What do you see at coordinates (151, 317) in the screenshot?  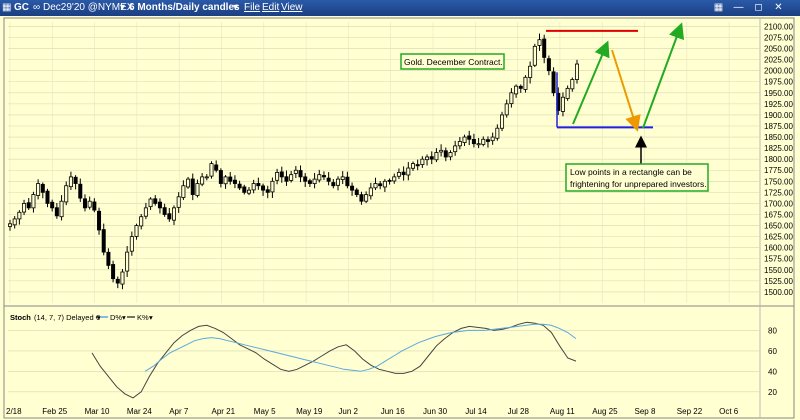 I see `k-legend-menu-icon: ▾` at bounding box center [151, 317].